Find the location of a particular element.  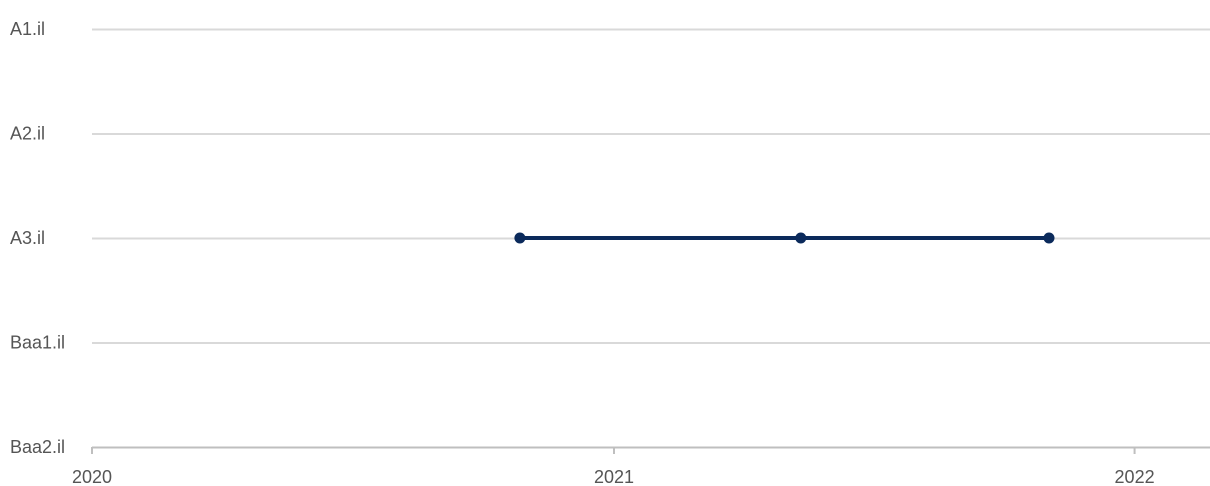

y-tick-label: Baa1.il is located at coordinates (37, 343).